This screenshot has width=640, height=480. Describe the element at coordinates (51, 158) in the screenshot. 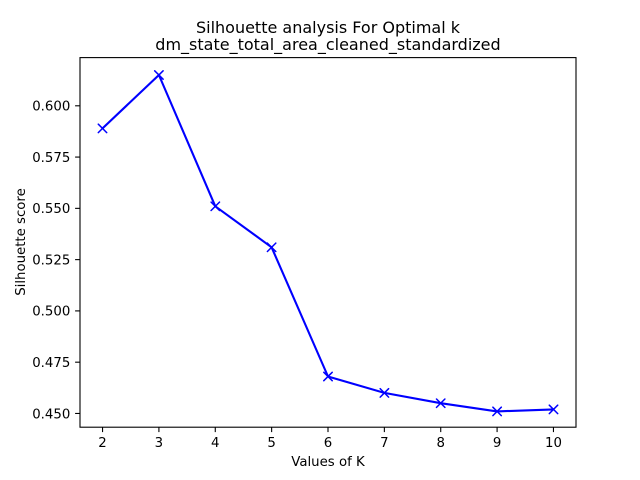

I see `y-tick-label: 0.575` at that location.